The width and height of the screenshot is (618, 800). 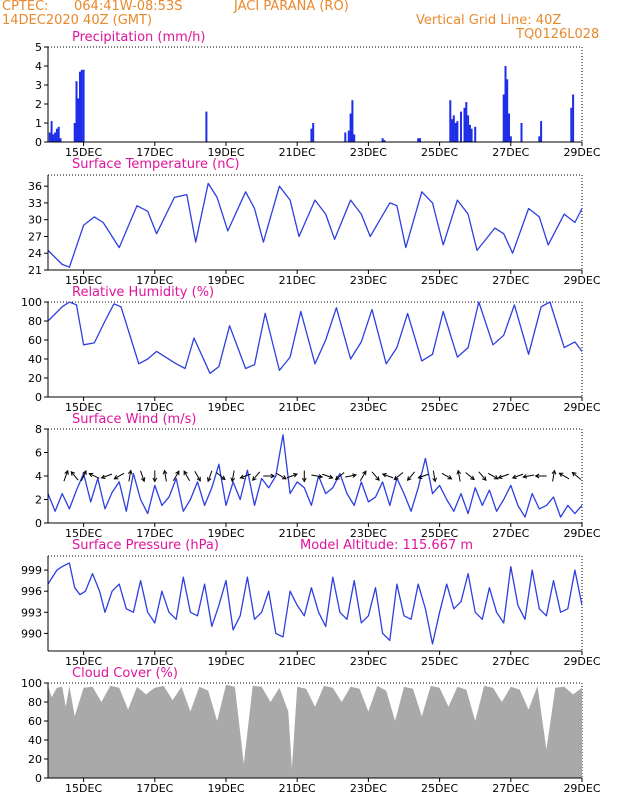 I want to click on precipitation-x-tick-label: 25DEC, so click(x=439, y=152).